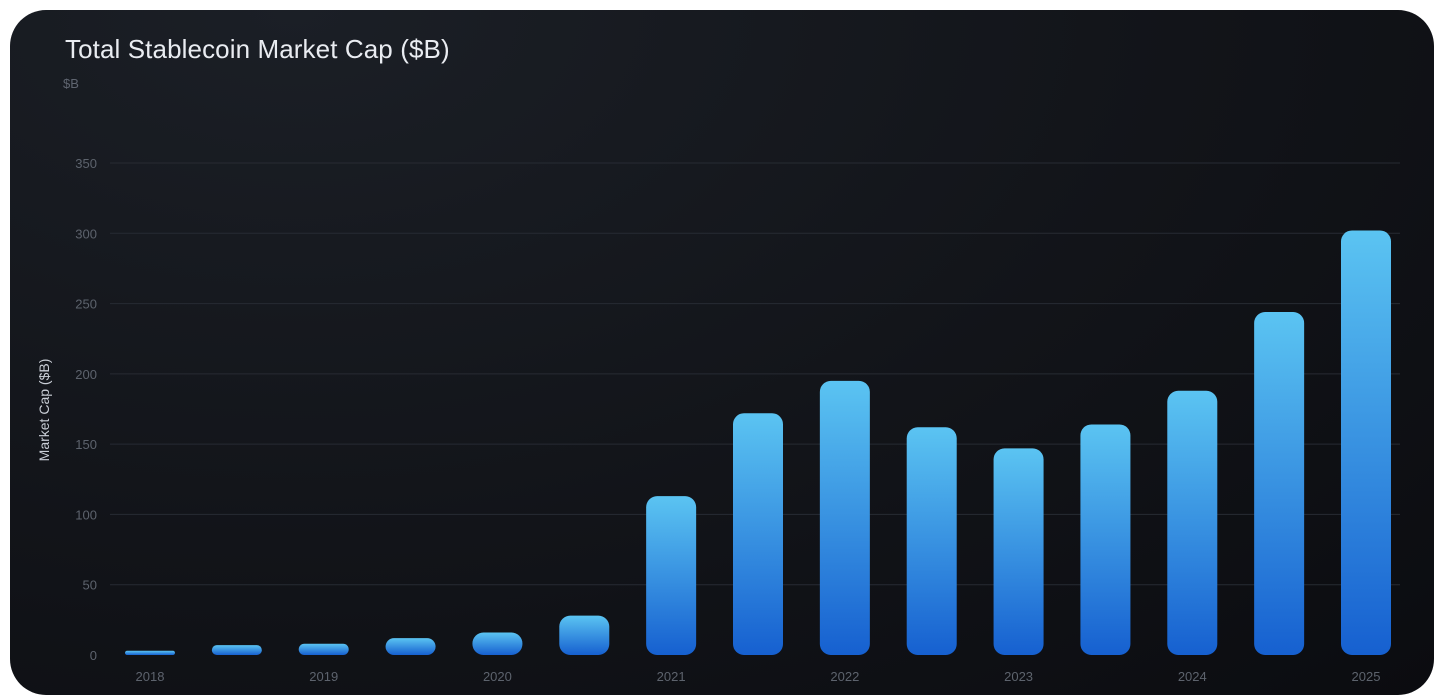  What do you see at coordinates (86, 444) in the screenshot?
I see `y-tick-label: 150` at bounding box center [86, 444].